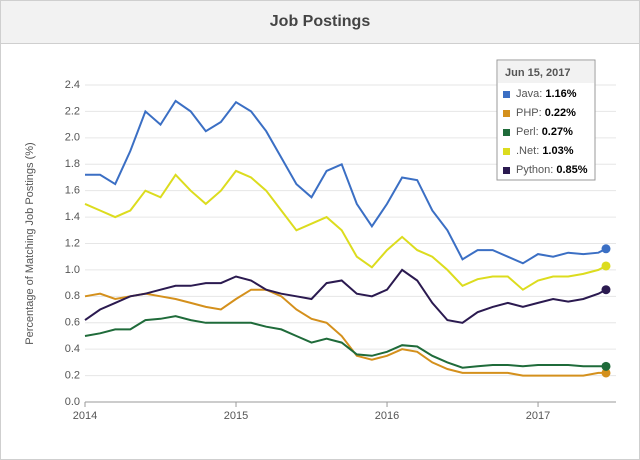  What do you see at coordinates (533, 170) in the screenshot?
I see `tooltip-name: Python` at bounding box center [533, 170].